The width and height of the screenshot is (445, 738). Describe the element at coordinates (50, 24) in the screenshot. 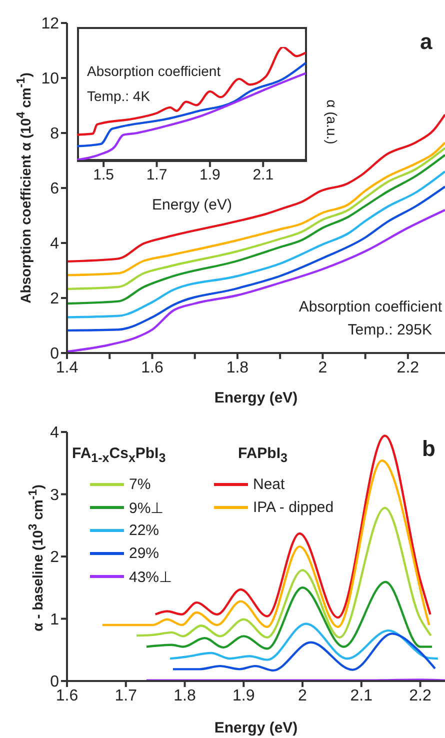

I see `y-tick-label: 12` at that location.